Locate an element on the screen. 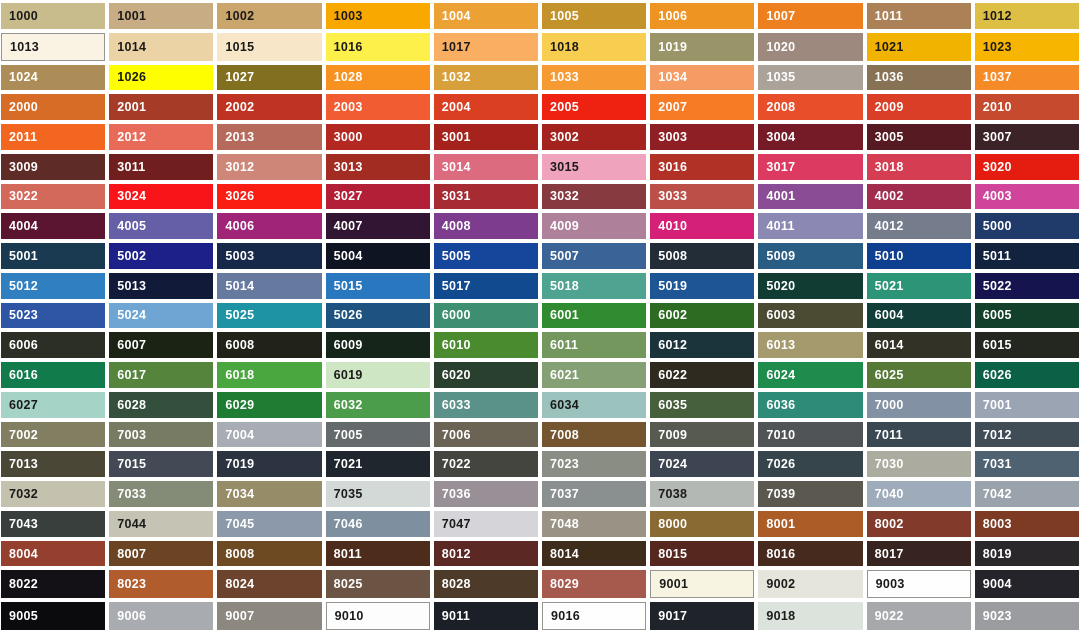  color-swatch-5022: 5022 is located at coordinates (1026, 285).